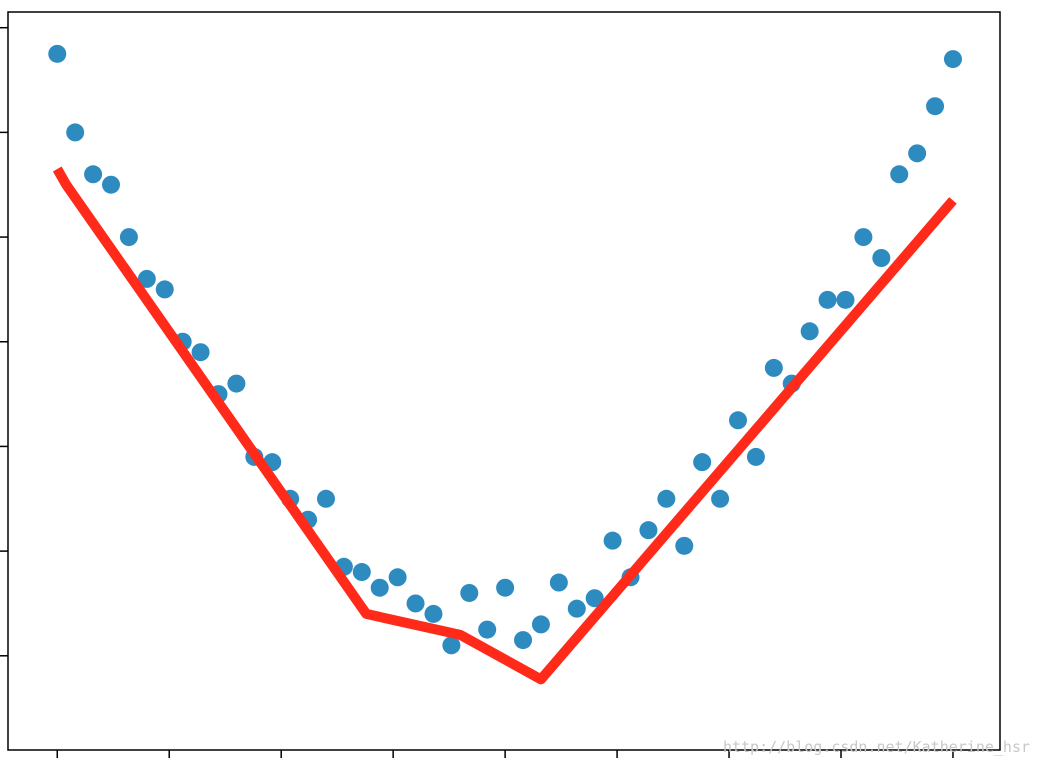  I want to click on watermark: http://blog.csdn.net/Katherine_hsr, so click(876, 747).